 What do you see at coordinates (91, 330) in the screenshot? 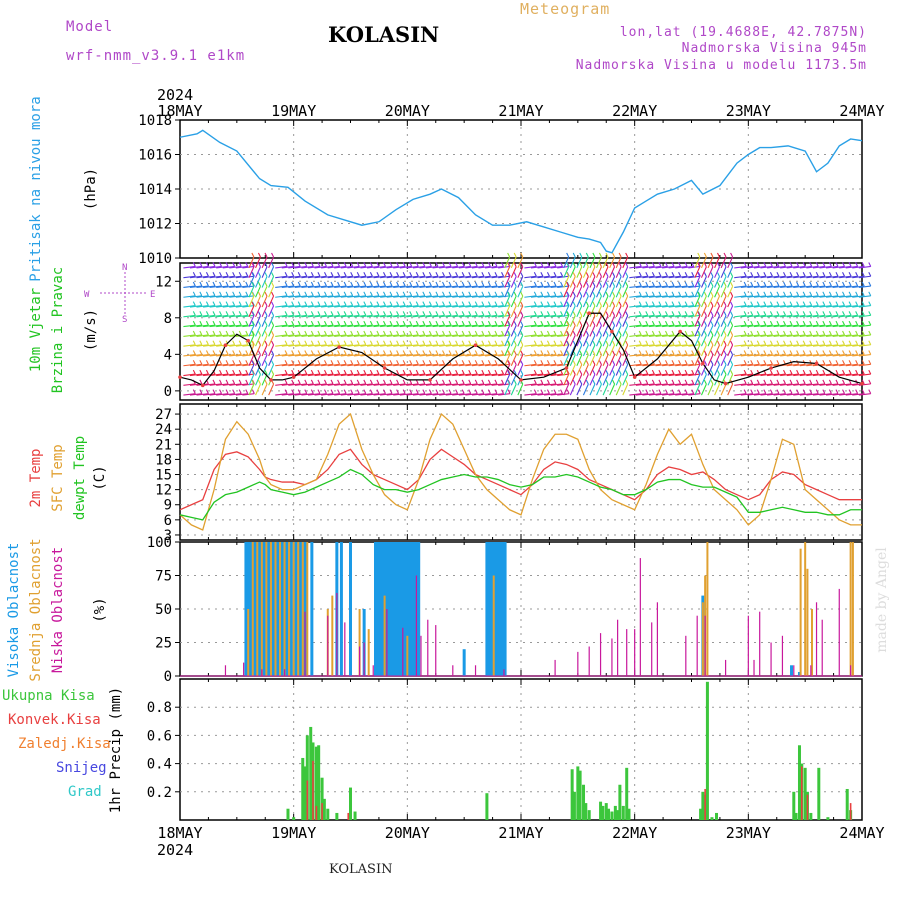
I see `wind-unit-label: (m/s)` at bounding box center [91, 330].